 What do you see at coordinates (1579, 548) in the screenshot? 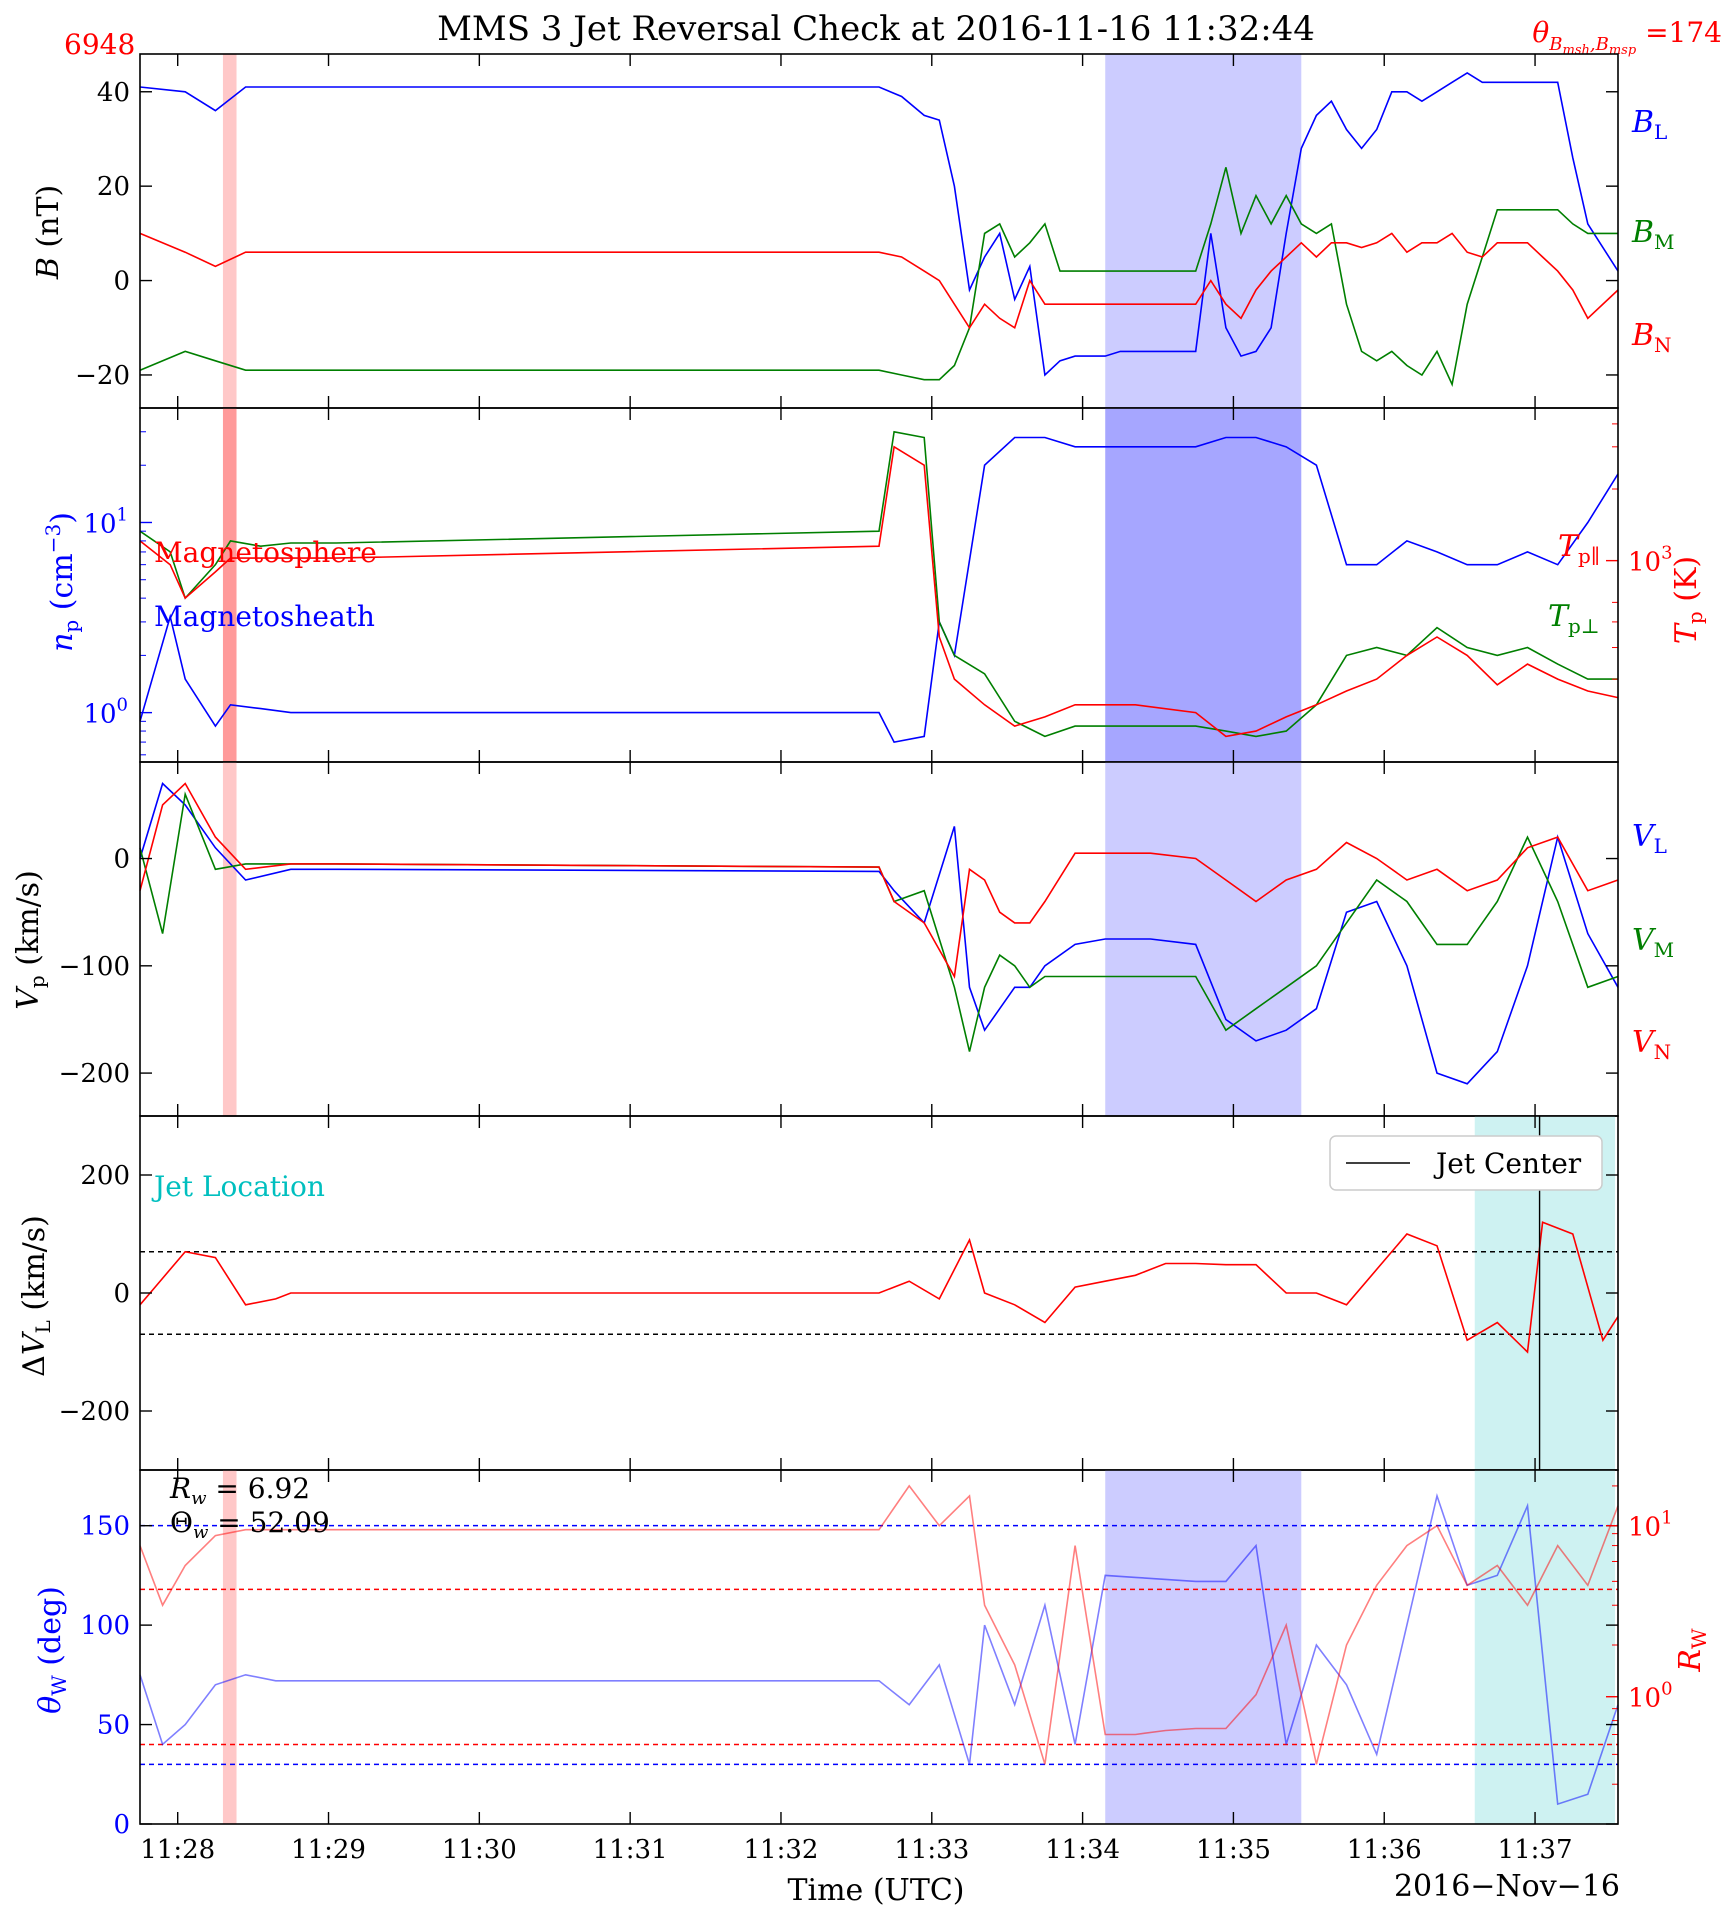
I see `label-tpar: Tp∥` at bounding box center [1579, 548].